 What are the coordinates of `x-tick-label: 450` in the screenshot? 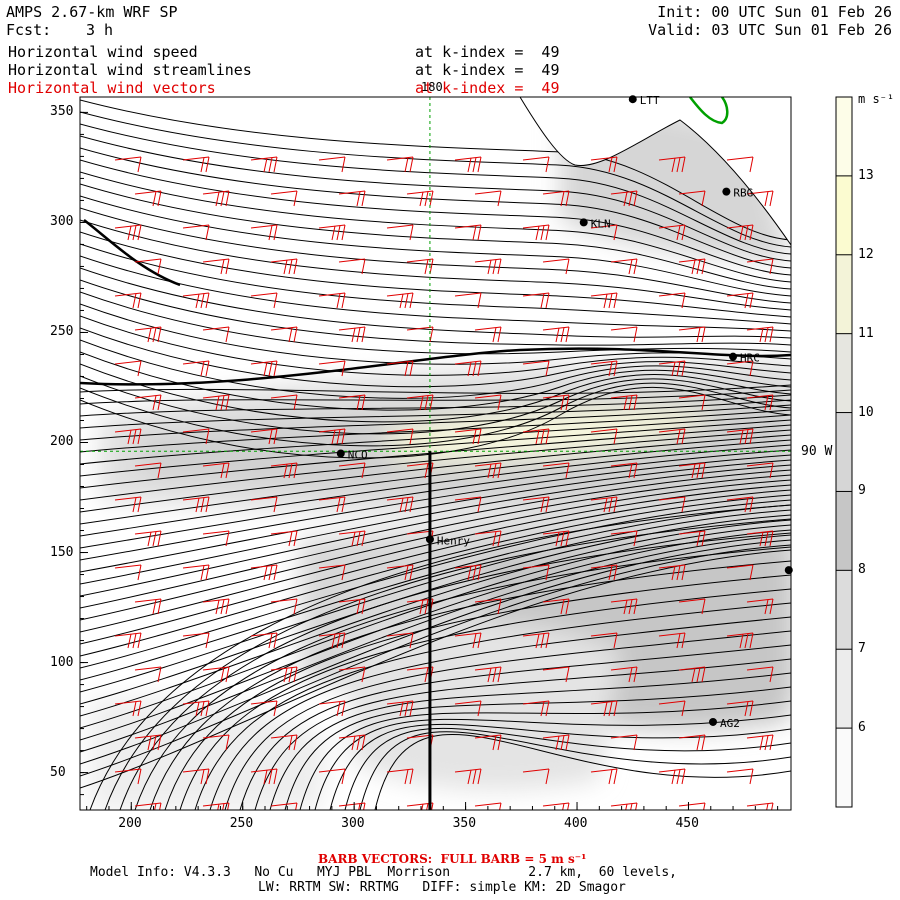 It's located at (687, 823).